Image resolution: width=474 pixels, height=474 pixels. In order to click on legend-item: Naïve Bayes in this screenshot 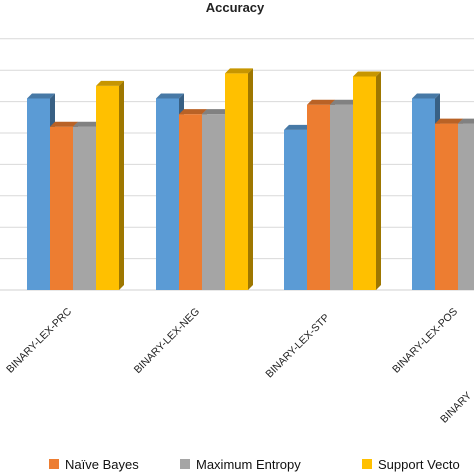, I will do `click(94, 464)`.